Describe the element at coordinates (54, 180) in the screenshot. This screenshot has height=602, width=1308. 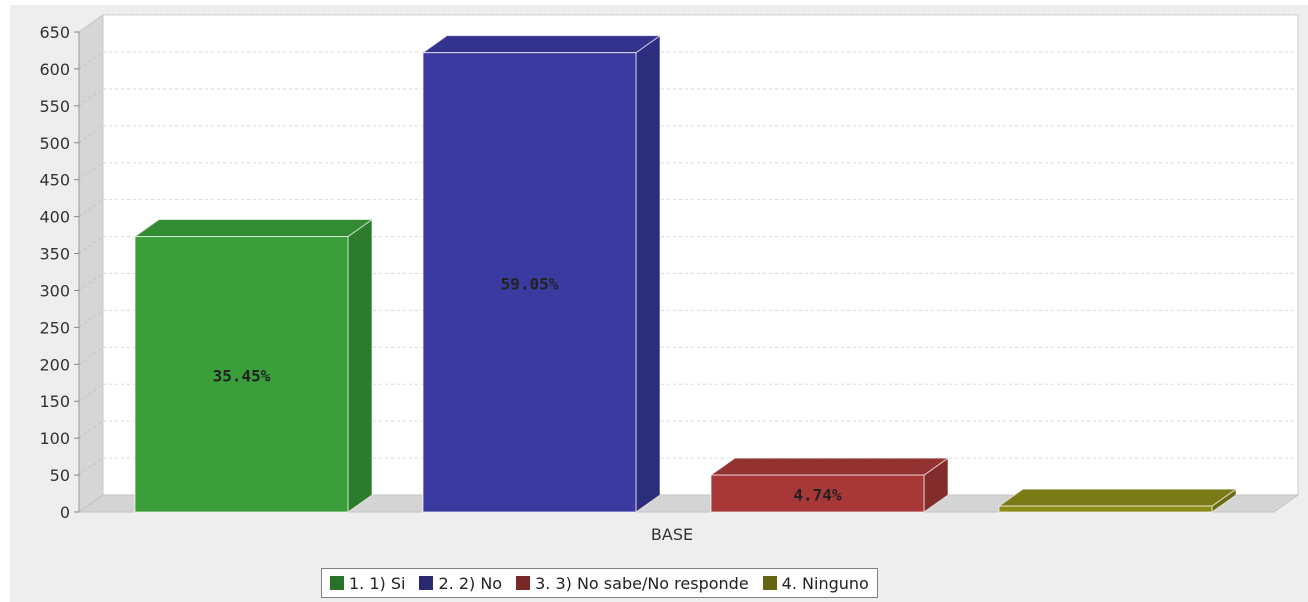
I see `y-tick-label: 450` at that location.